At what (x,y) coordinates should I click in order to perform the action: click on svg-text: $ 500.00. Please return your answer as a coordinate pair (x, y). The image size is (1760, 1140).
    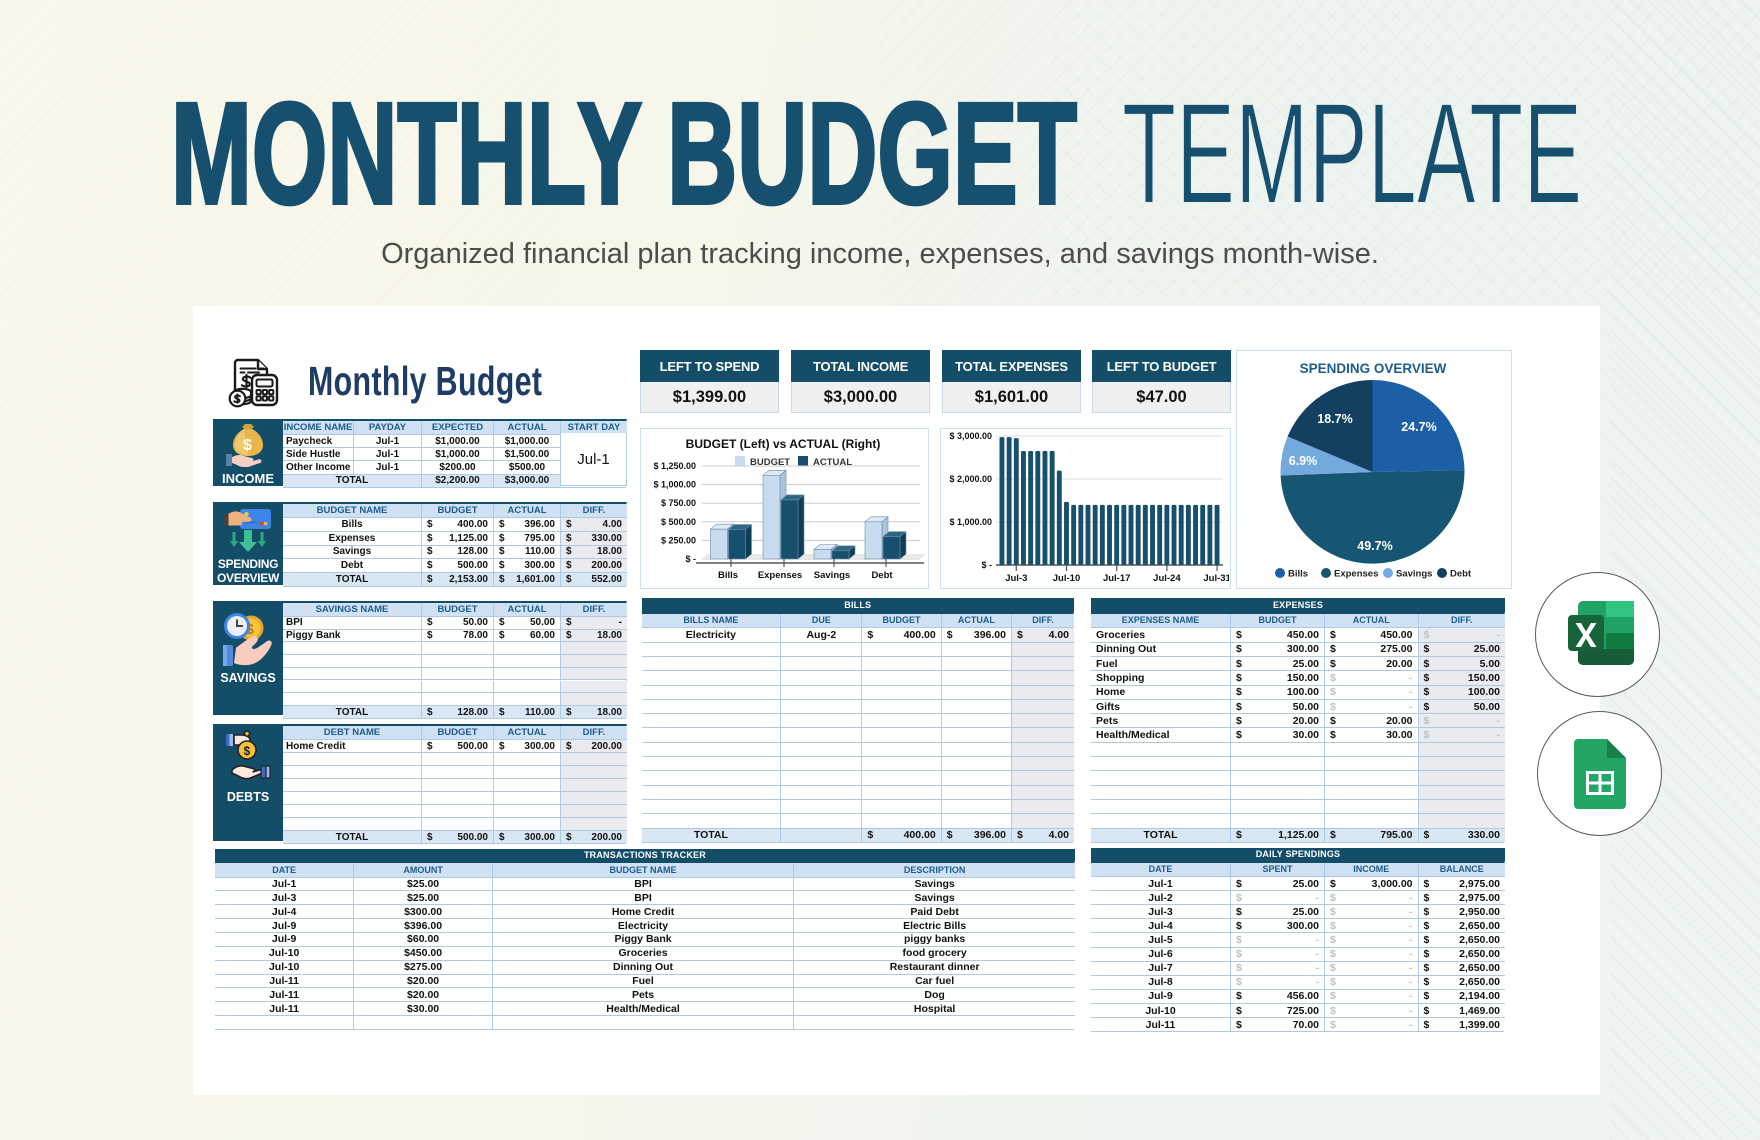
    Looking at the image, I should click on (678, 522).